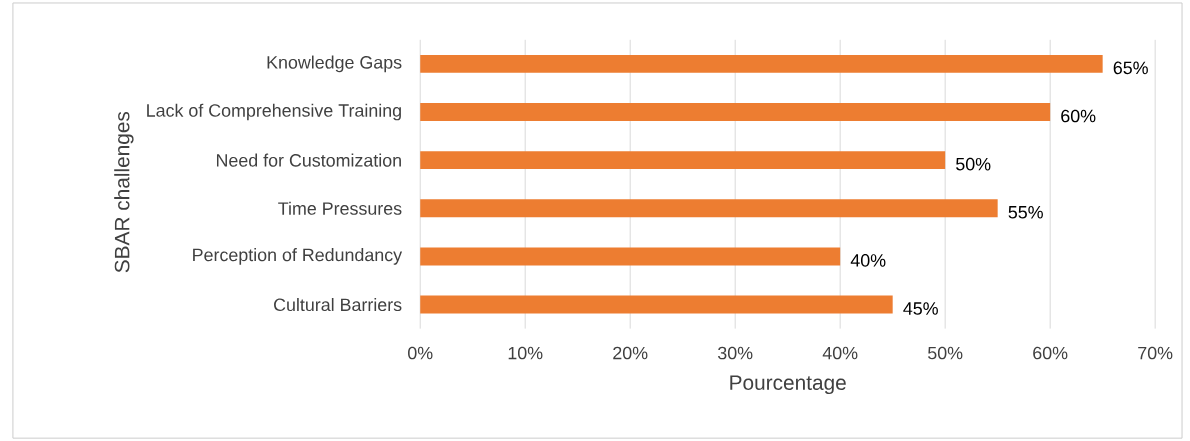 Image resolution: width=1190 pixels, height=441 pixels. What do you see at coordinates (334, 64) in the screenshot?
I see `y-tick-label: Knowledge Gaps` at bounding box center [334, 64].